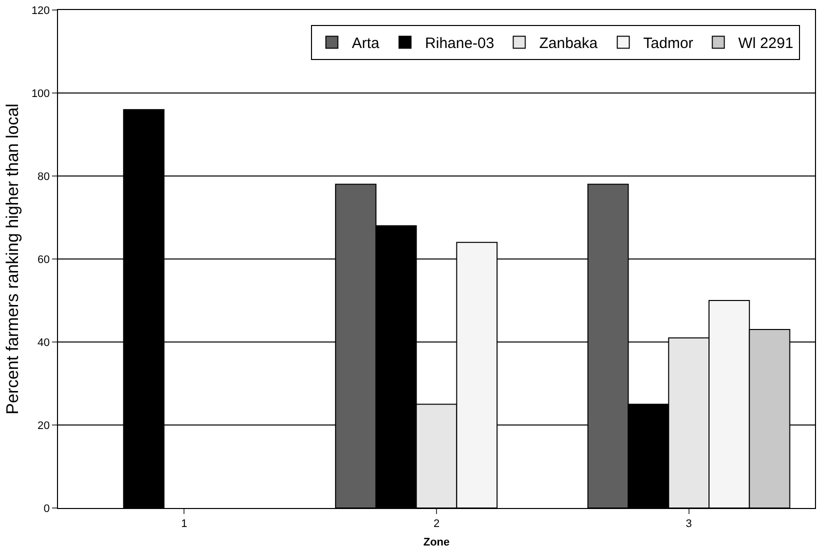 Image resolution: width=829 pixels, height=554 pixels. I want to click on y-tick-label: 0, so click(47, 508).